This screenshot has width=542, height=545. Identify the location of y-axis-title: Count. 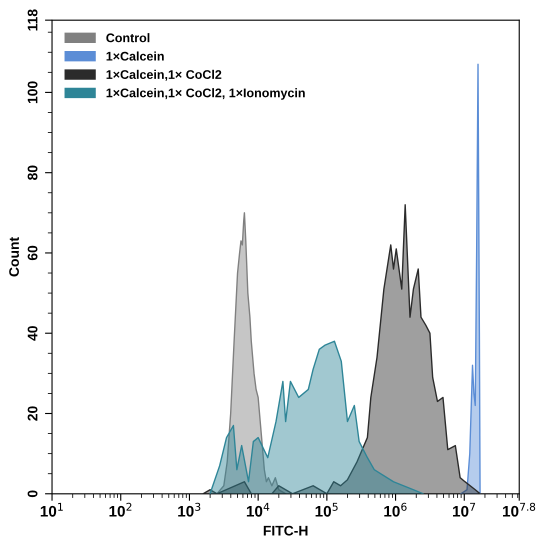
(14, 256).